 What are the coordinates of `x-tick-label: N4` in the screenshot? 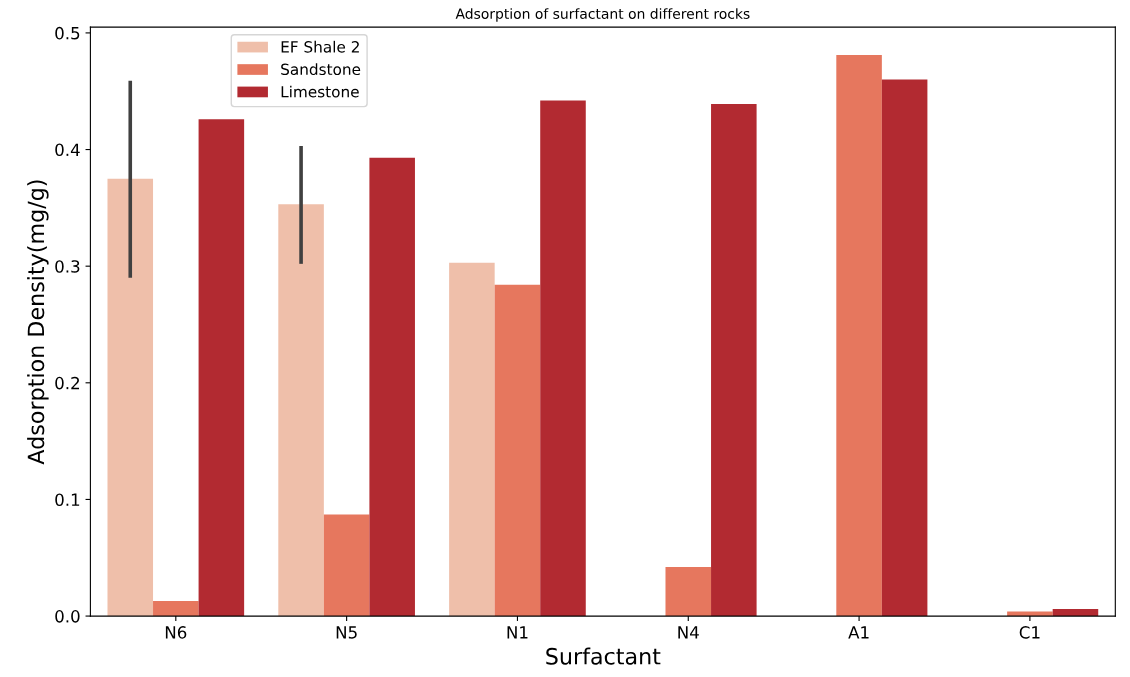 It's located at (688, 632).